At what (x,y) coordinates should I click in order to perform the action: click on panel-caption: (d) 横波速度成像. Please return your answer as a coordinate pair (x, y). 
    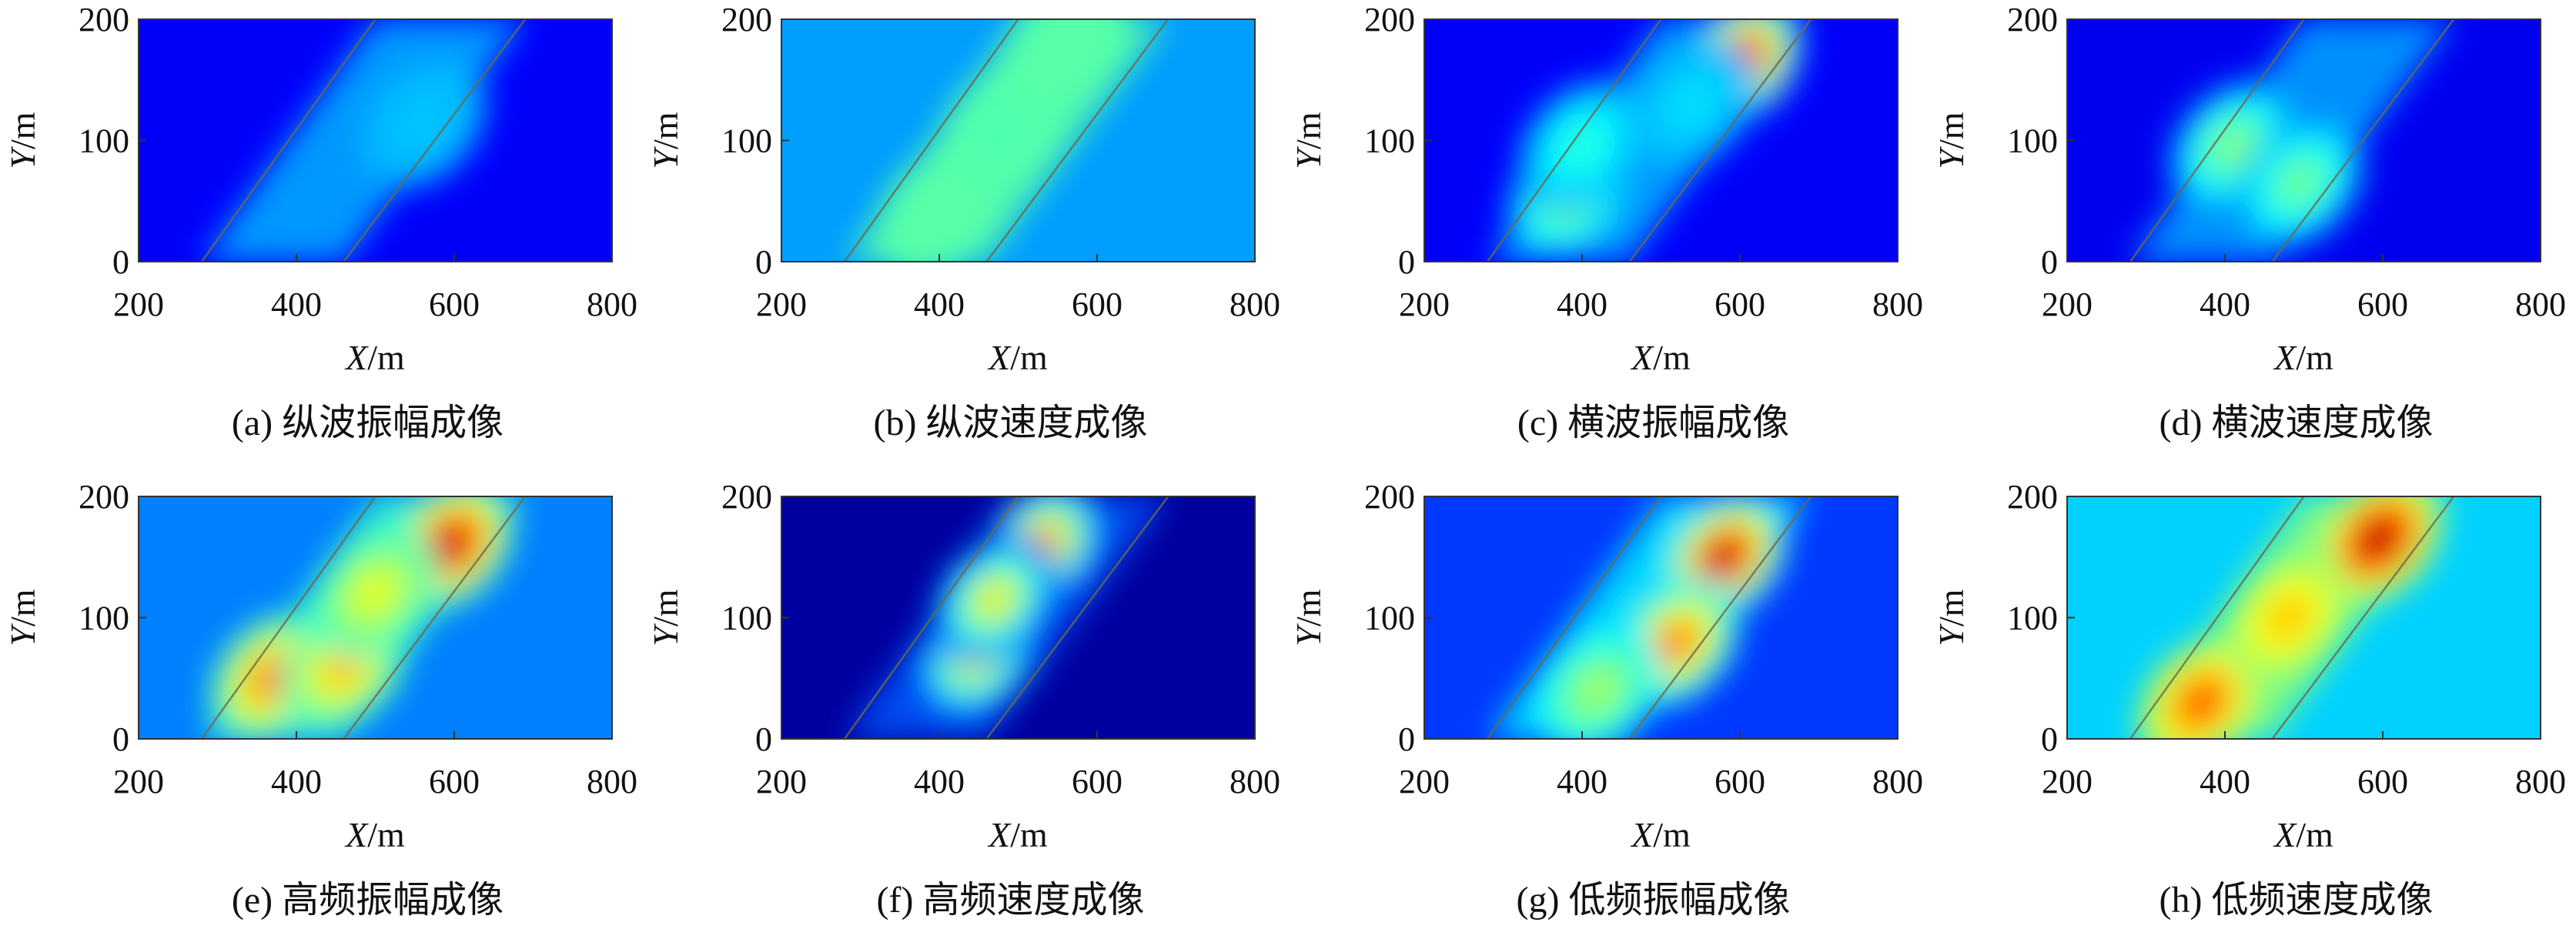
    Looking at the image, I should click on (2297, 423).